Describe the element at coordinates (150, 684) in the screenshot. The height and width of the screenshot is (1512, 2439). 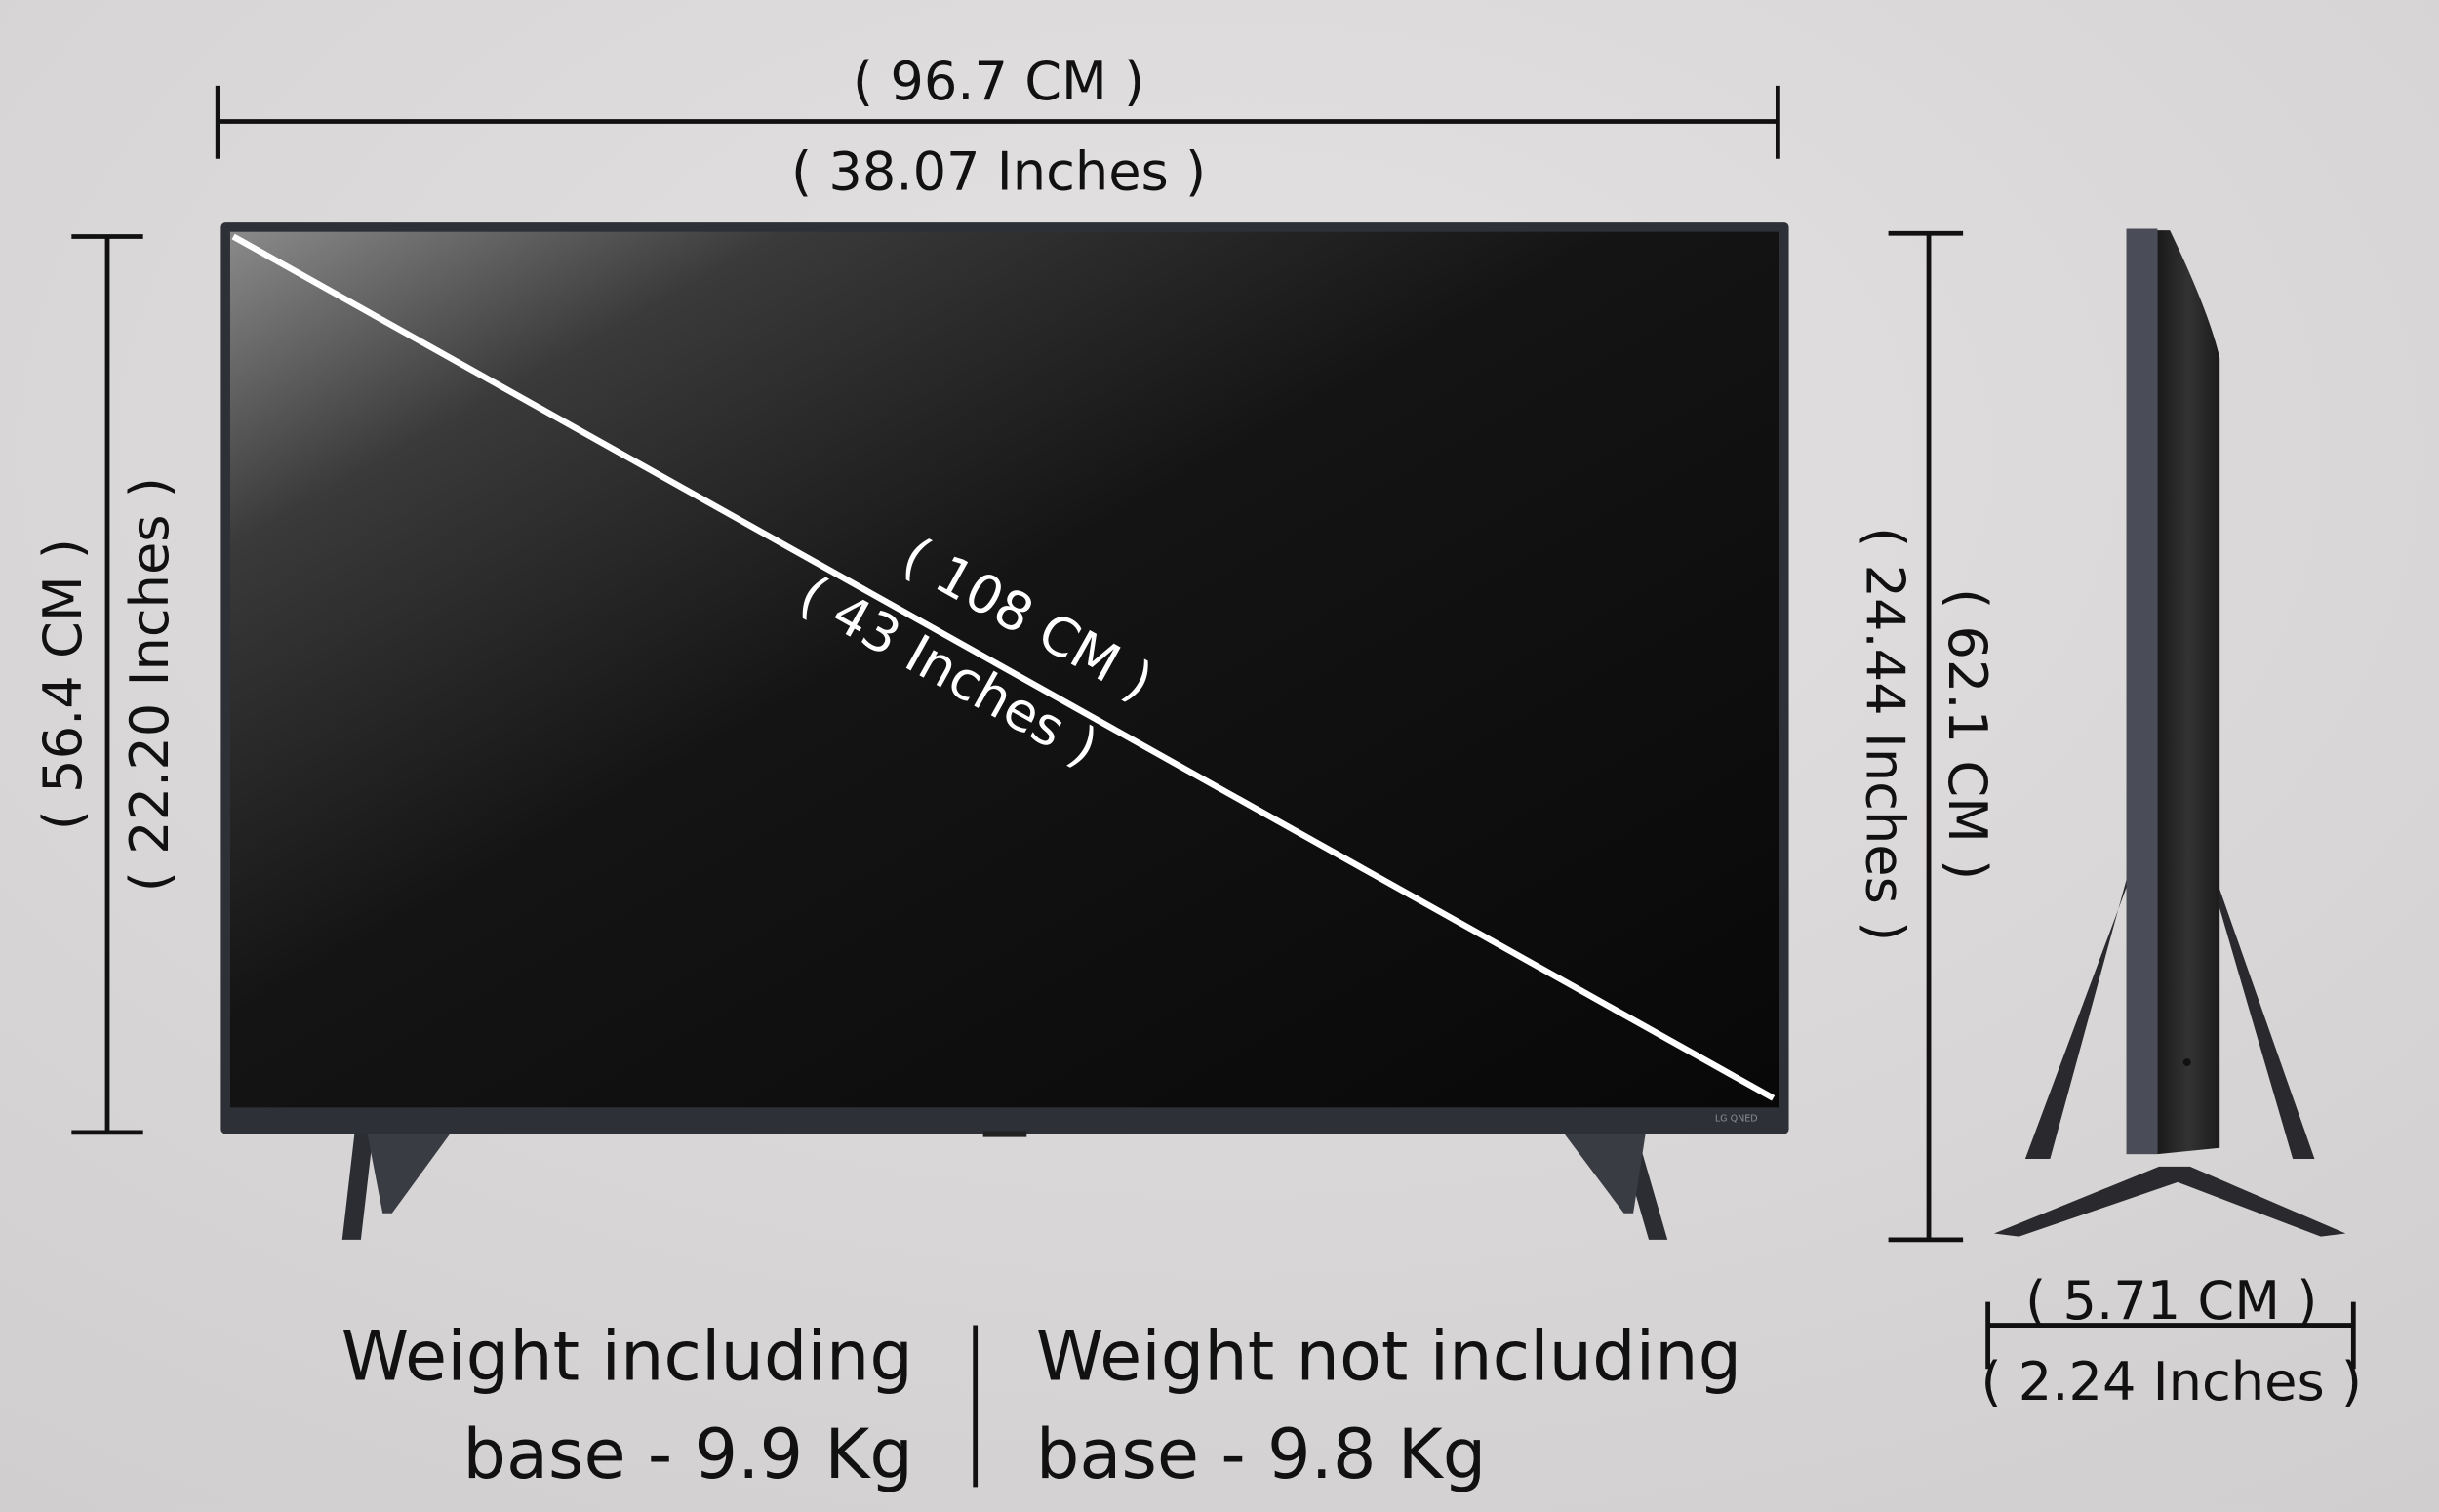
I see `height-in-label: ( 22.20 Inches )` at that location.